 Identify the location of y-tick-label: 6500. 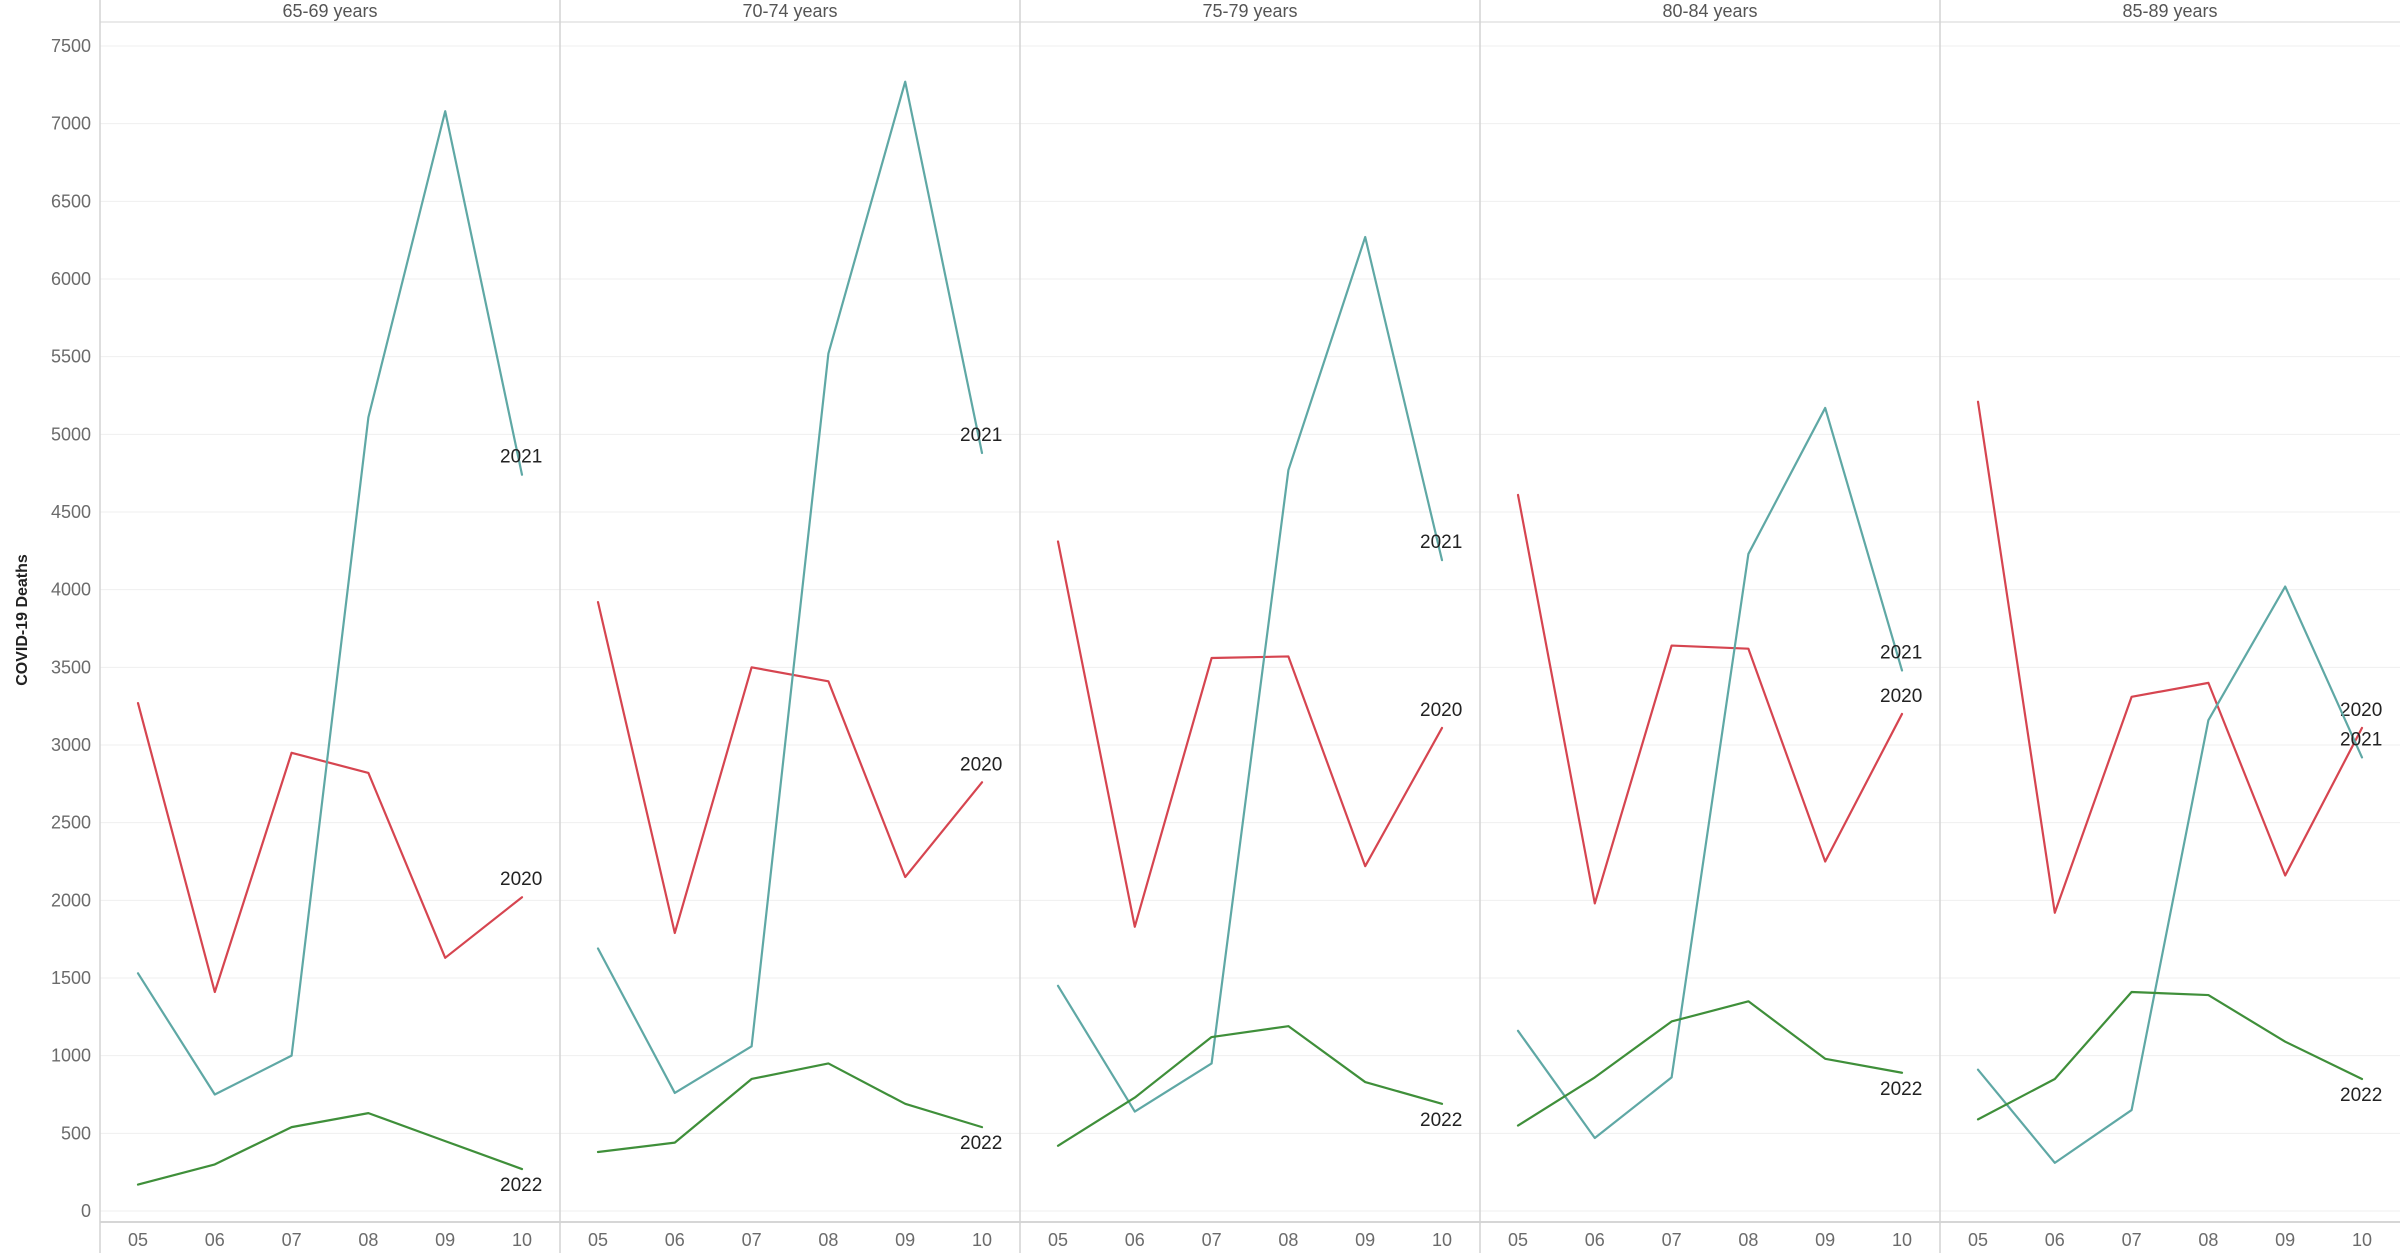
(71, 201).